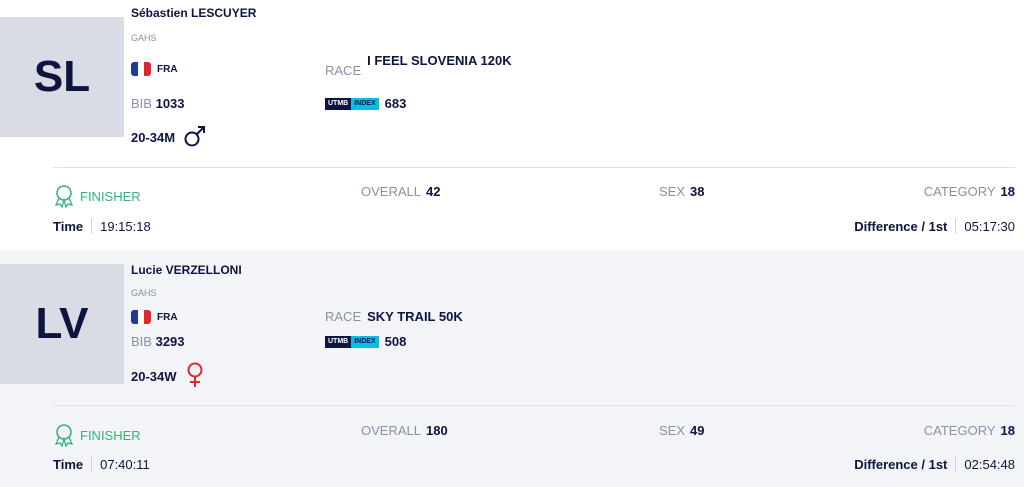  Describe the element at coordinates (404, 430) in the screenshot. I see `overall-rank: OVERALL 180` at that location.